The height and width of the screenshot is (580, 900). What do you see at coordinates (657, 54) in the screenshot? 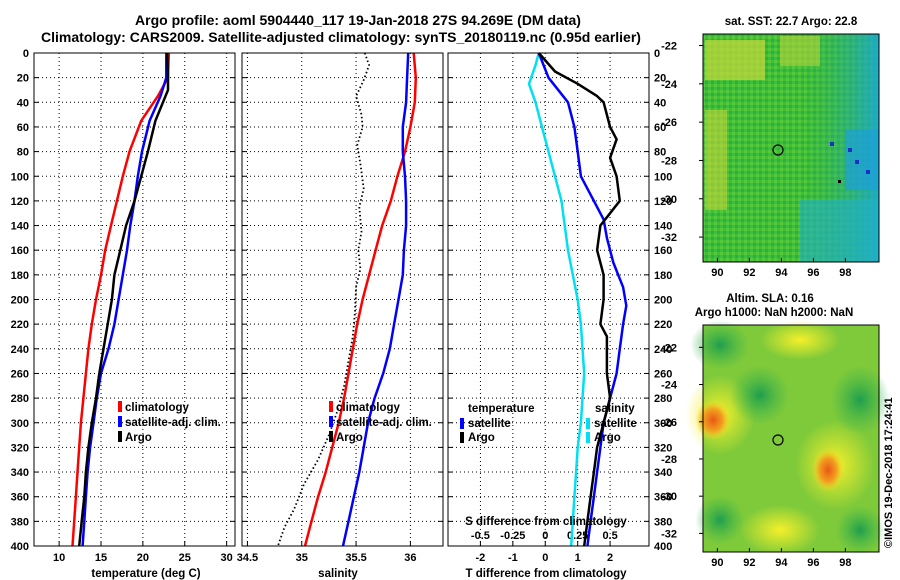
I see `depth-tick-label-right: 0` at bounding box center [657, 54].